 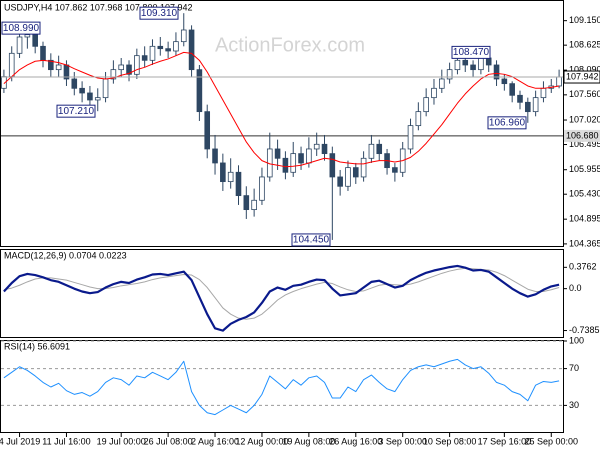 What do you see at coordinates (575, 288) in the screenshot?
I see `y-tick-label: 0.0` at bounding box center [575, 288].